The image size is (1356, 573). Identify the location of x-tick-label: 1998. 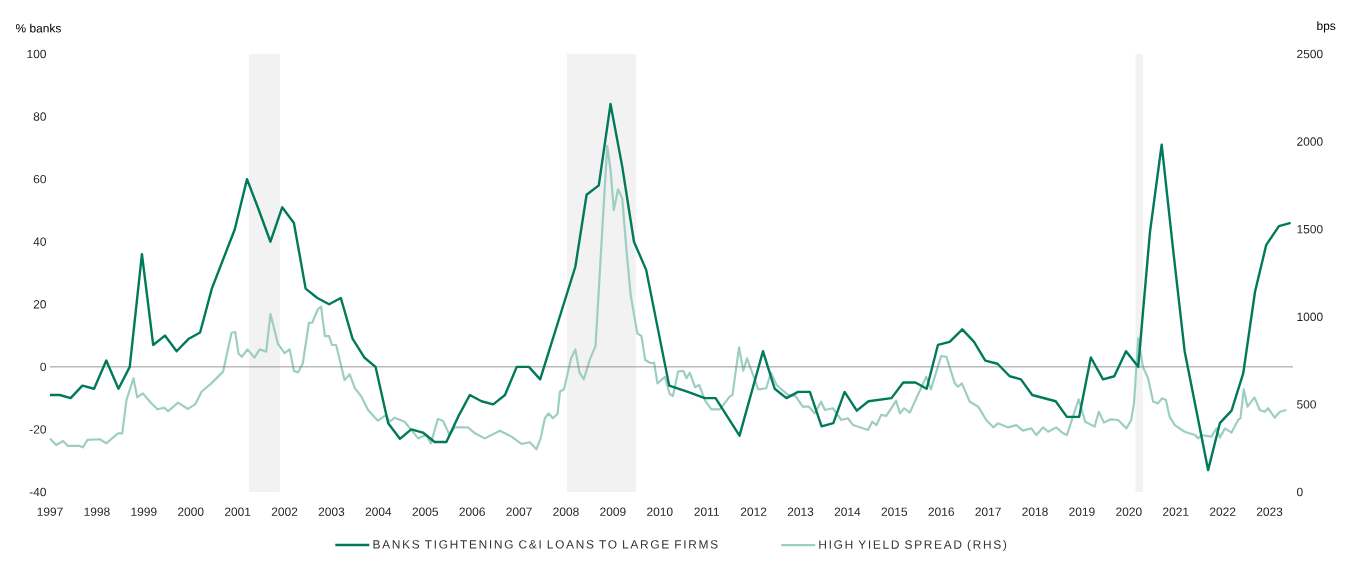
(97, 511).